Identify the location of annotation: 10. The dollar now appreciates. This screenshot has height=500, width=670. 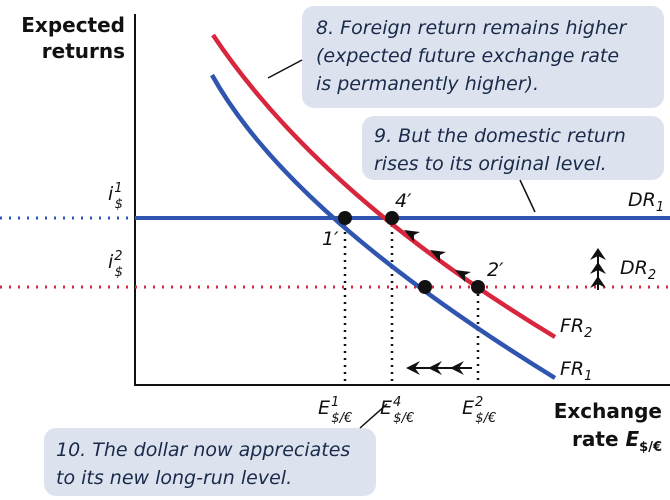
(203, 450).